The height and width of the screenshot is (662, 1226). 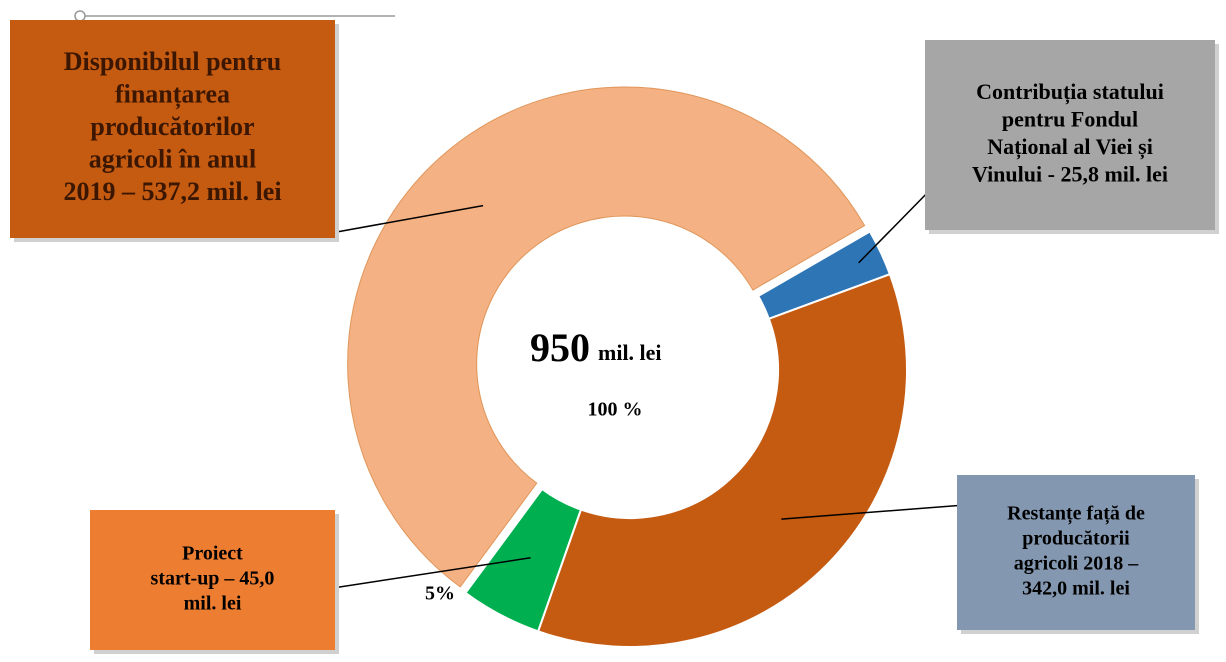 What do you see at coordinates (80, 16) in the screenshot?
I see `decor-handle` at bounding box center [80, 16].